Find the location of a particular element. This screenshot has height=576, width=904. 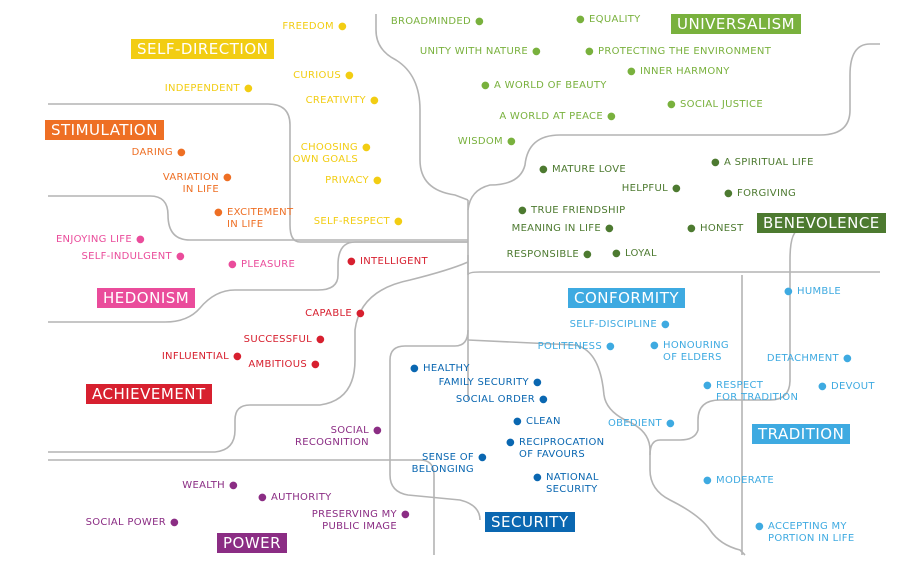

value-label: ● INNER HARMONY is located at coordinates (676, 72).